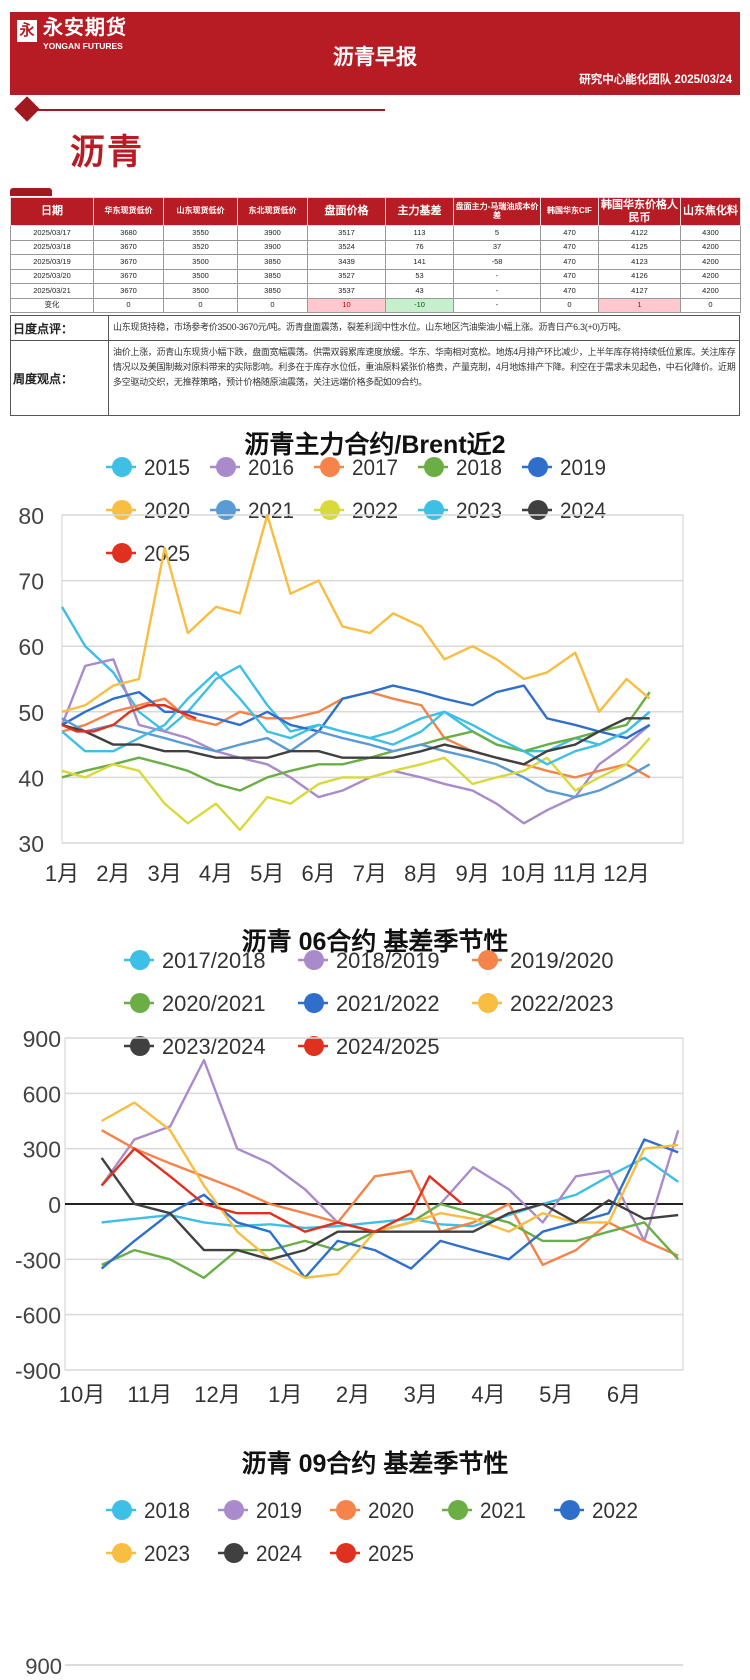 This screenshot has height=1680, width=750. I want to click on report-subtitle: 研究中心能化团队 2025/03/24, so click(655, 80).